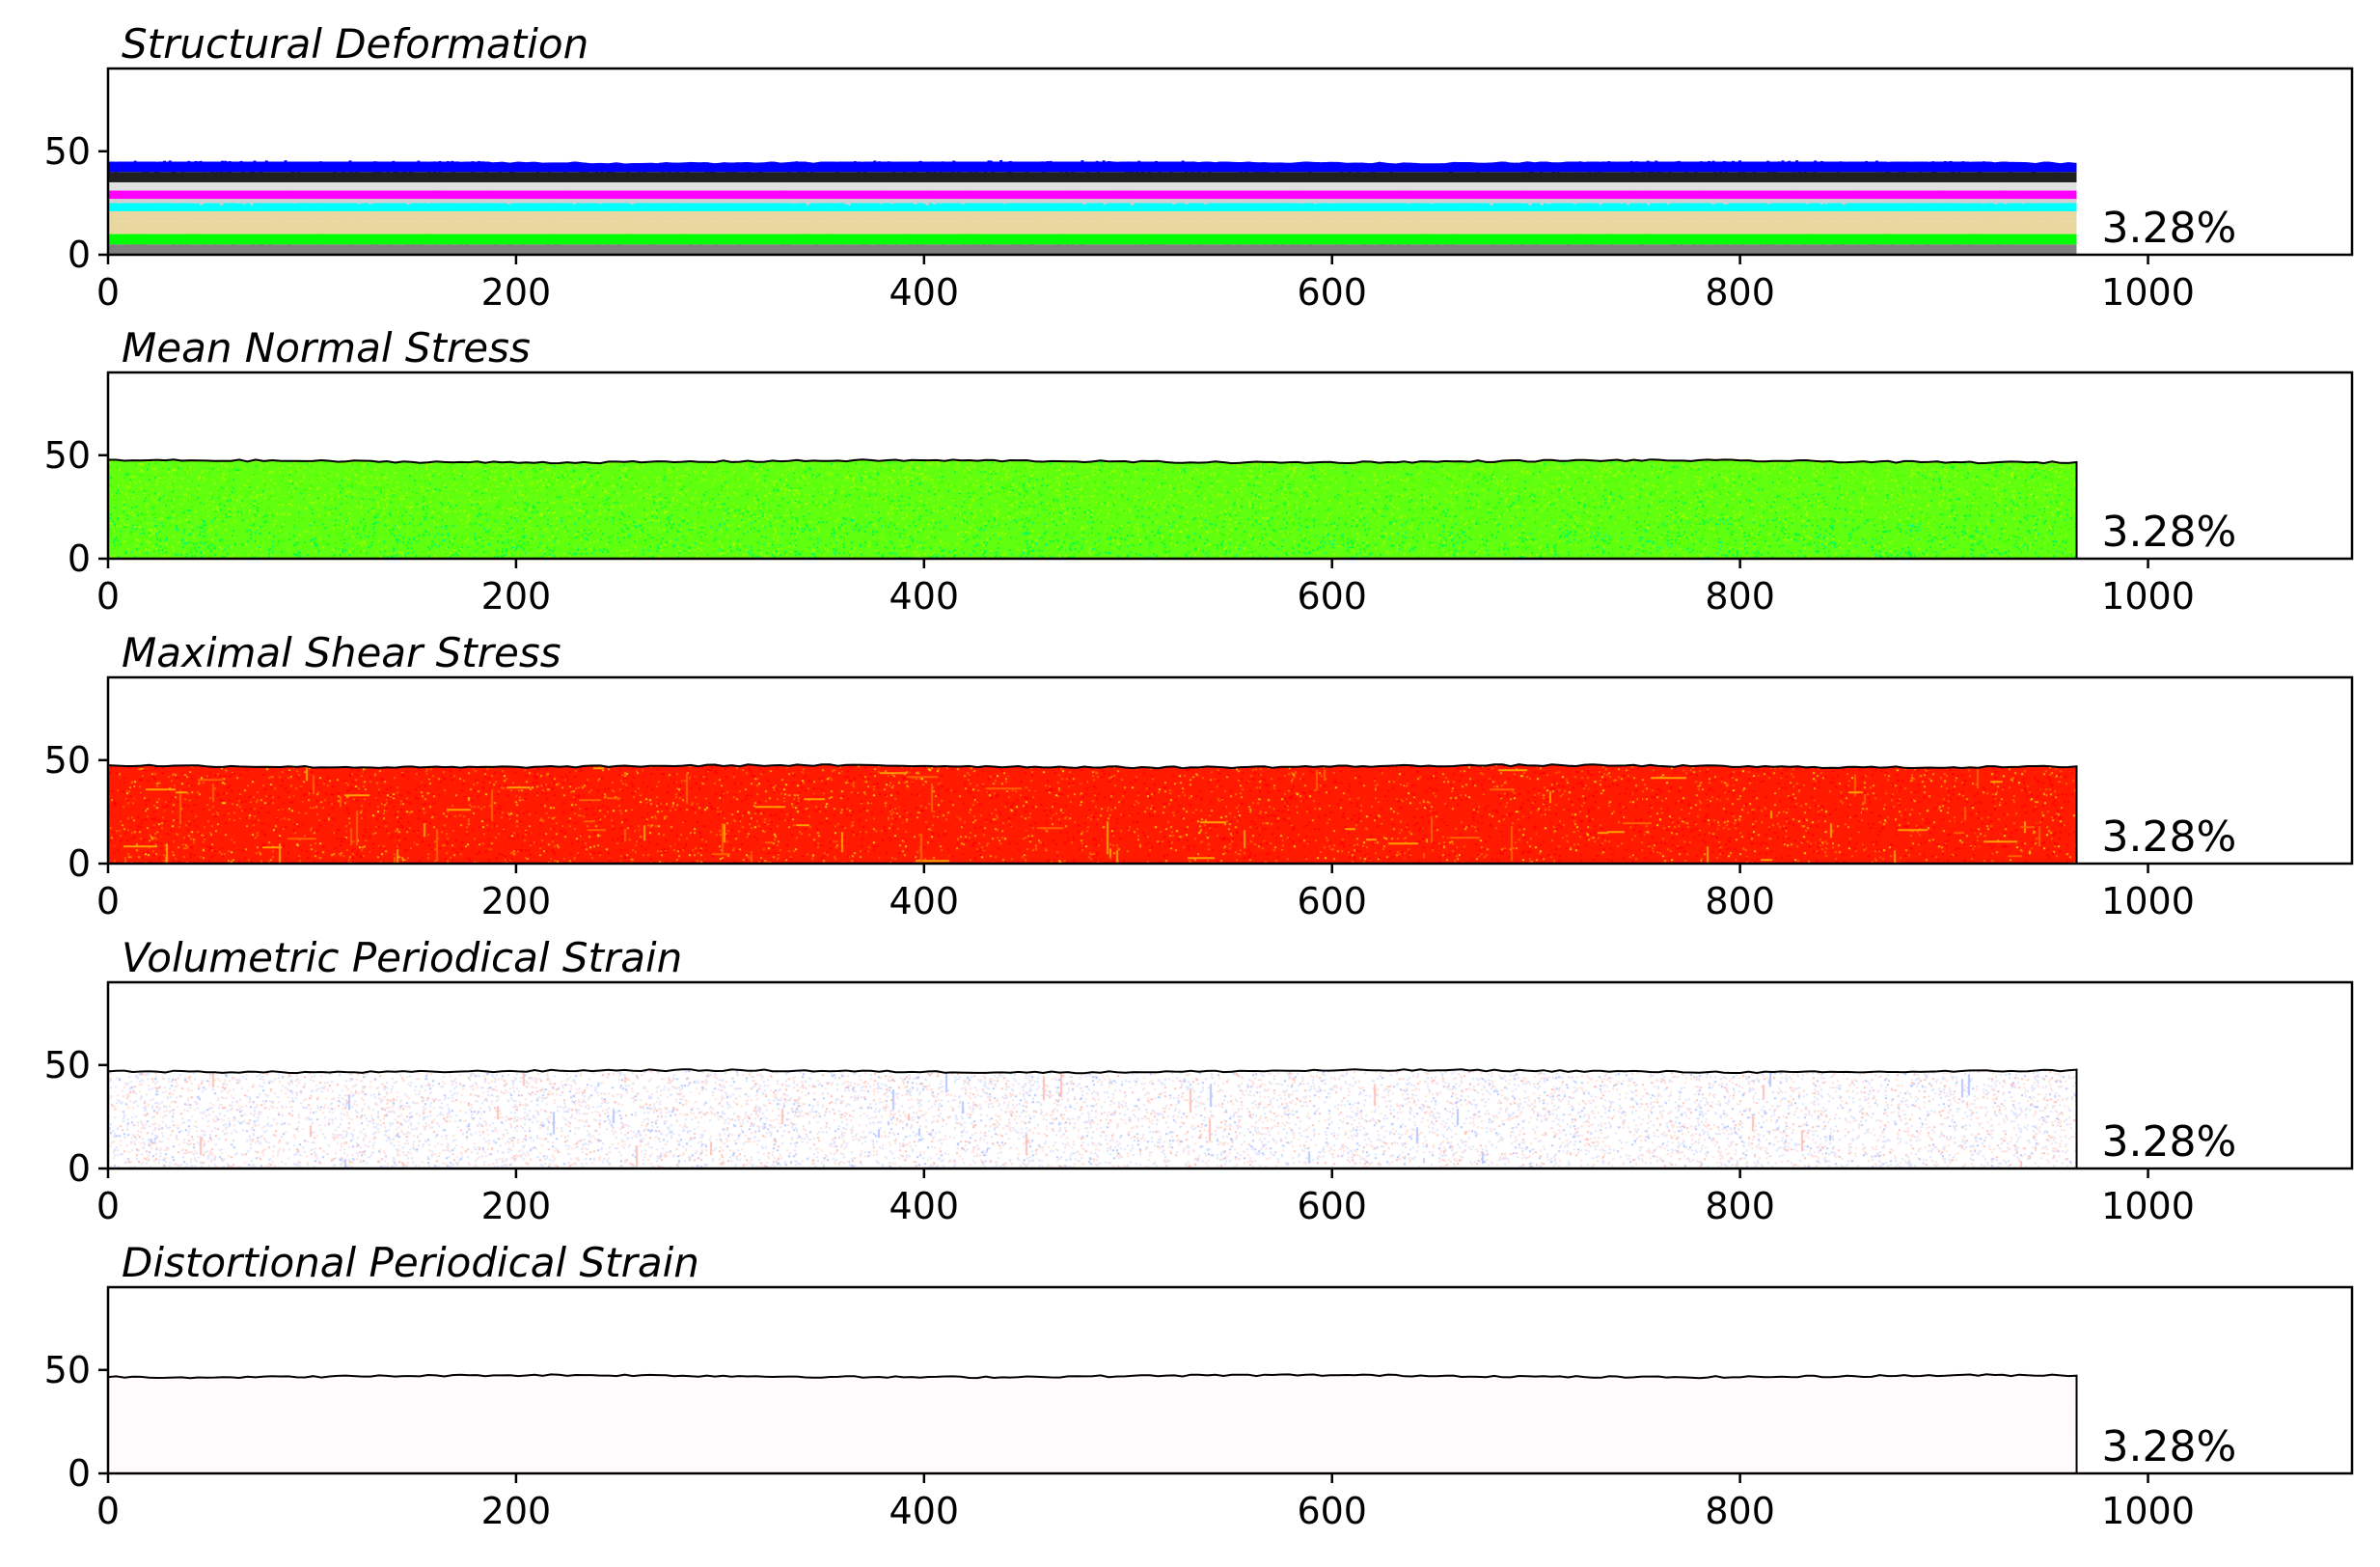  What do you see at coordinates (326, 348) in the screenshot?
I see `panel-title: Mean Normal Stress` at bounding box center [326, 348].